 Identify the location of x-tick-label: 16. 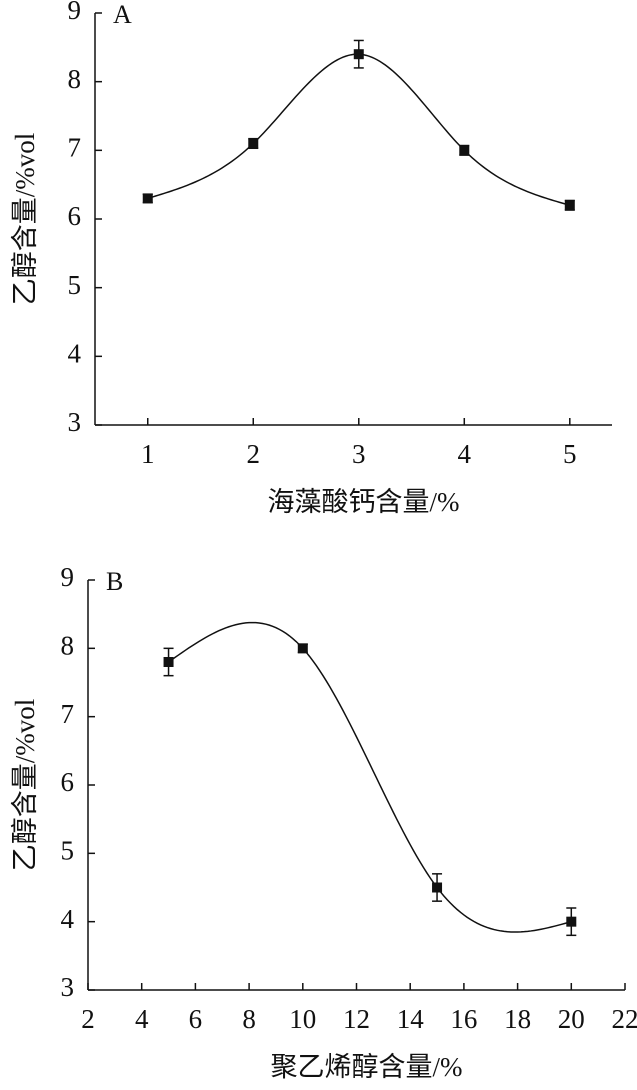
(463, 1019).